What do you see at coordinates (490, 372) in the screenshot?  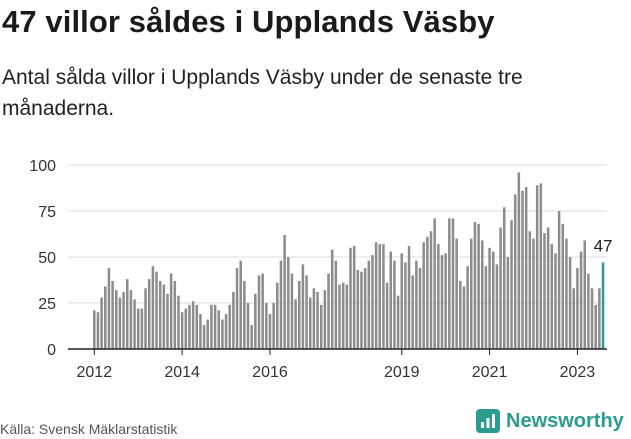 I see `x-tick-label: 2021` at bounding box center [490, 372].